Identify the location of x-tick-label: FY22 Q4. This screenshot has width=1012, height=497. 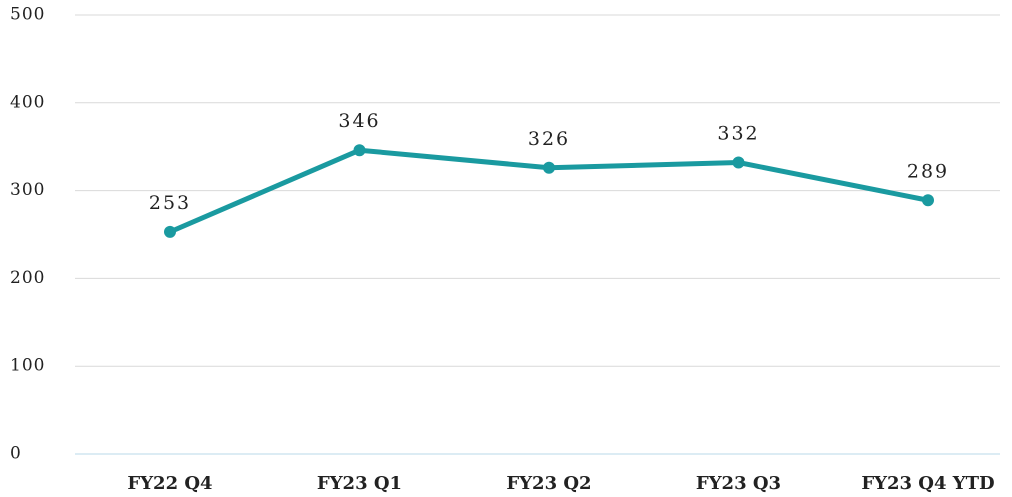
(169, 483).